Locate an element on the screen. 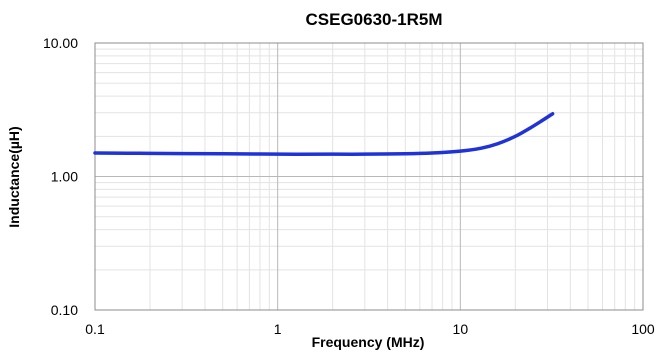 The image size is (659, 356). y-tick-label: 10.00 is located at coordinates (60, 43).